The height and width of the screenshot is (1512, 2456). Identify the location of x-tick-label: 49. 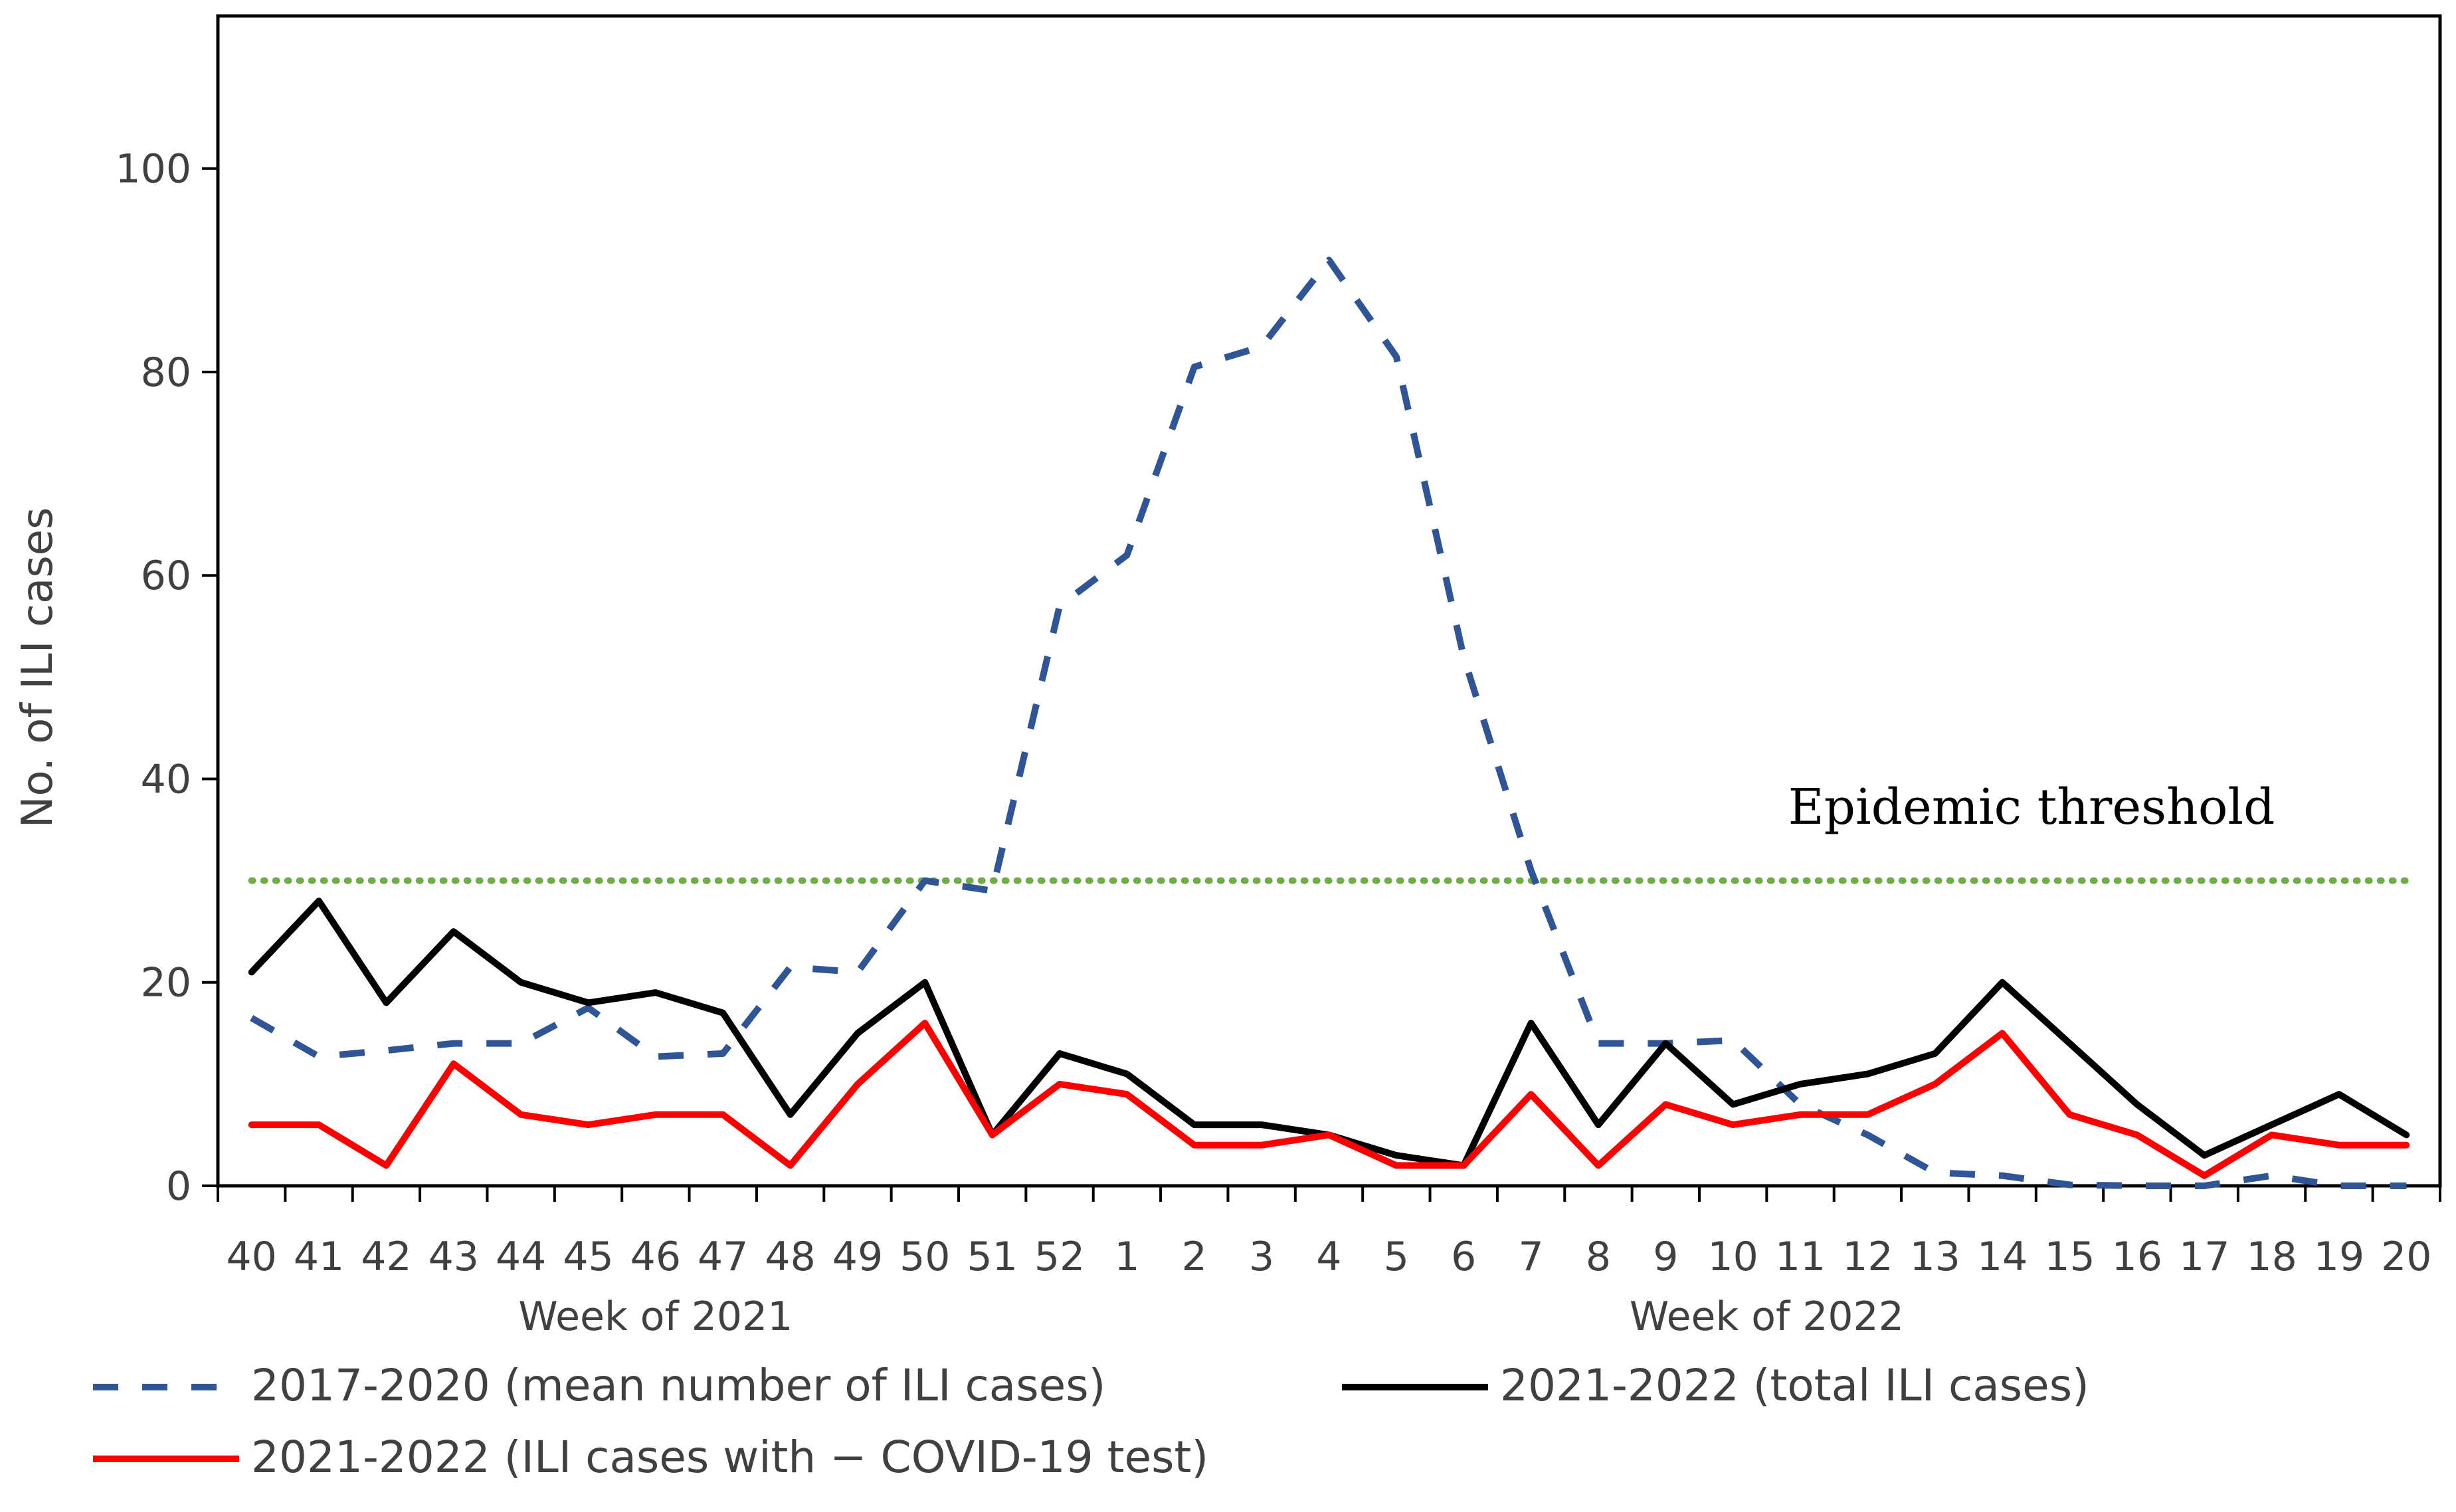
(857, 1257).